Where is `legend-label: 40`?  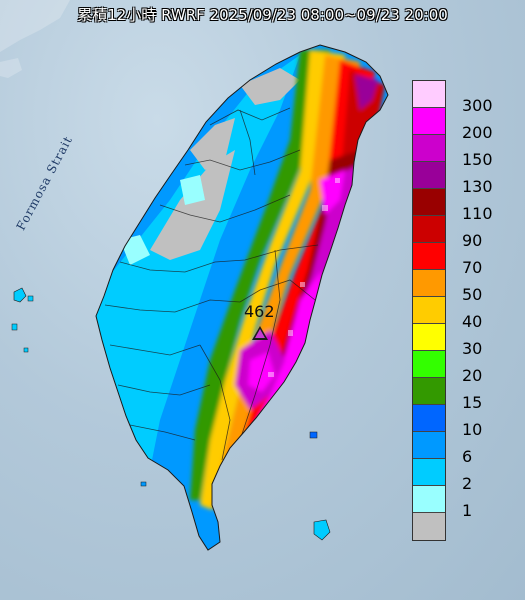
legend-label: 40 is located at coordinates (472, 321).